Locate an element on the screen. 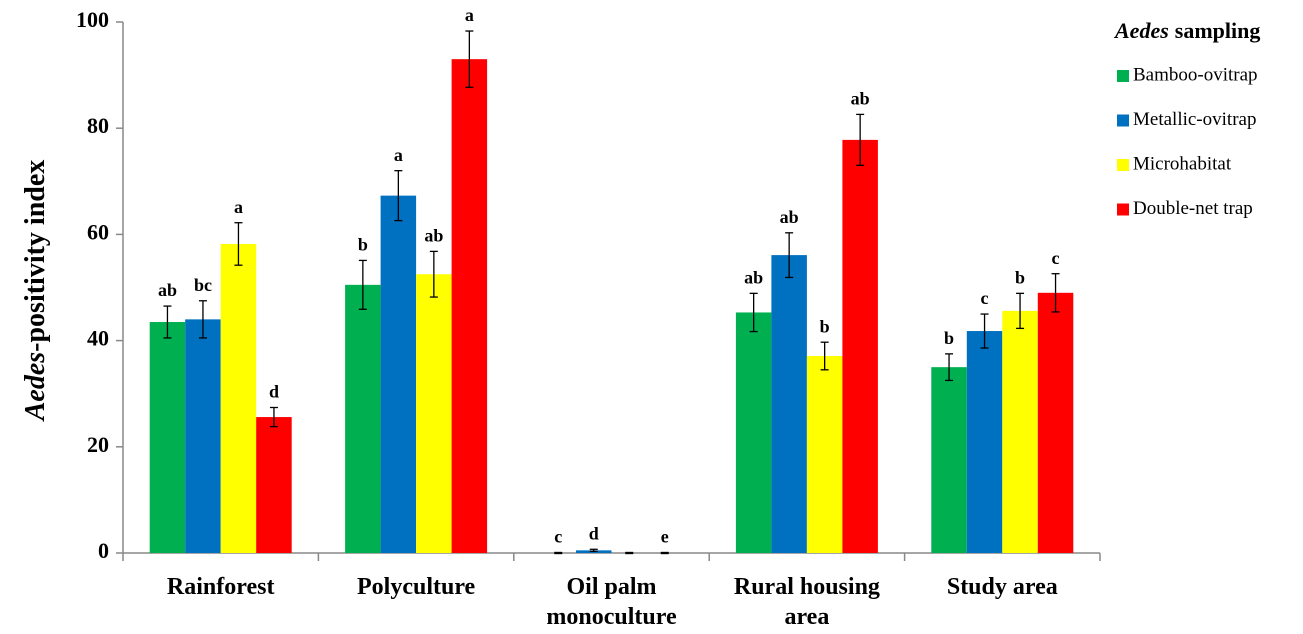 This screenshot has width=1303, height=634. y-tick-label: 100 is located at coordinates (92, 19).